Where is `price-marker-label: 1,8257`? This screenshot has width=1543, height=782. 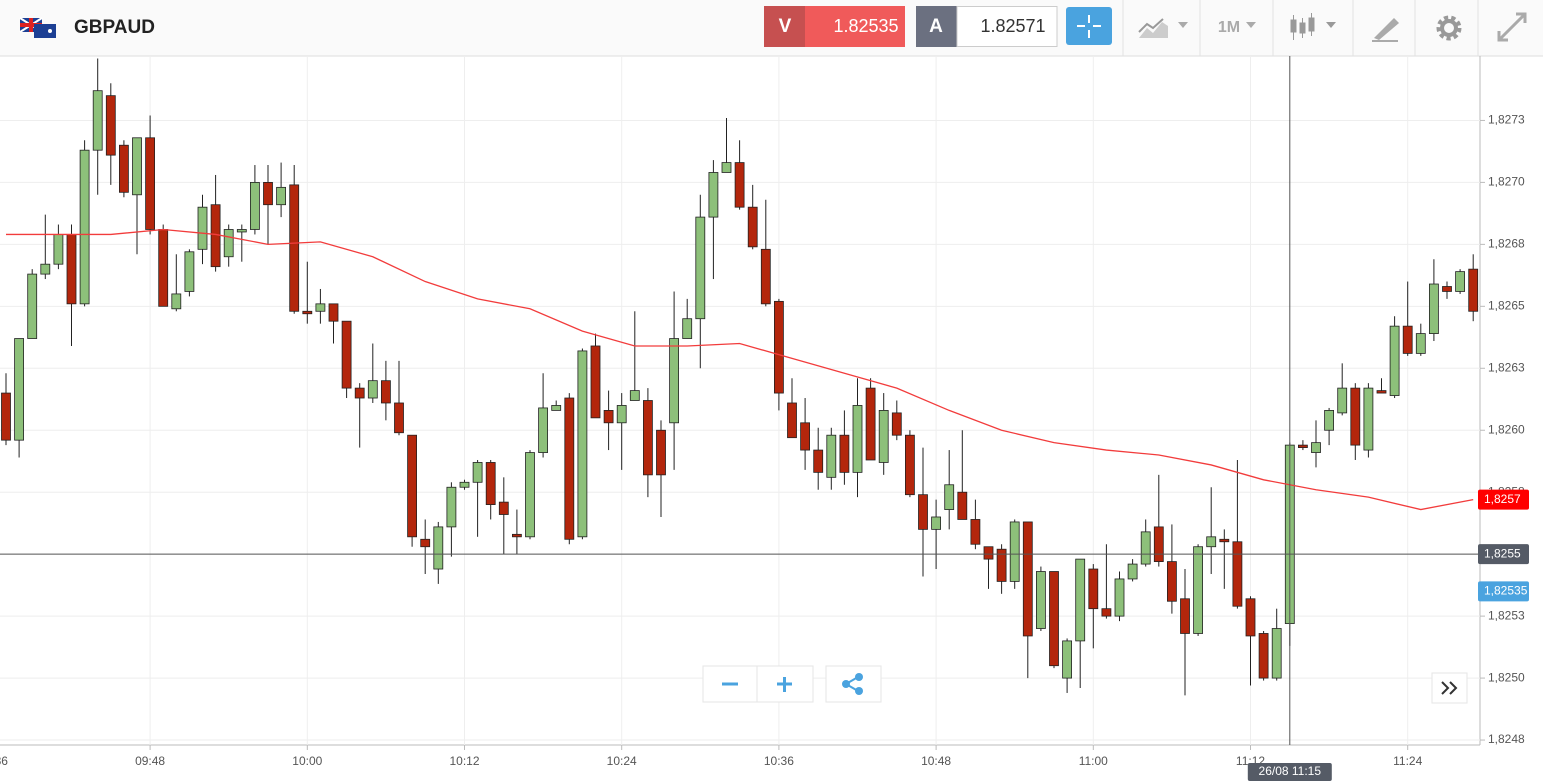 price-marker-label: 1,8257 is located at coordinates (1502, 499).